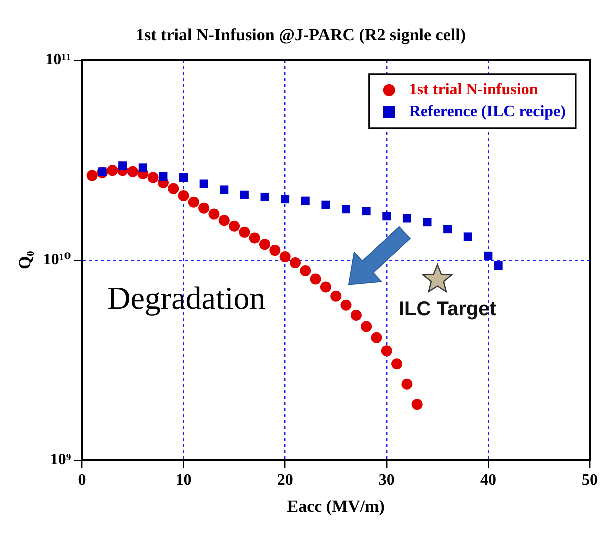  Describe the element at coordinates (590, 481) in the screenshot. I see `x-tick-label: 50` at that location.